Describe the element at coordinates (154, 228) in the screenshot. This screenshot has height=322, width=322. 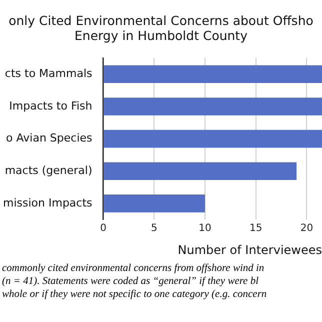
I see `x-tick-label: 5` at that location.